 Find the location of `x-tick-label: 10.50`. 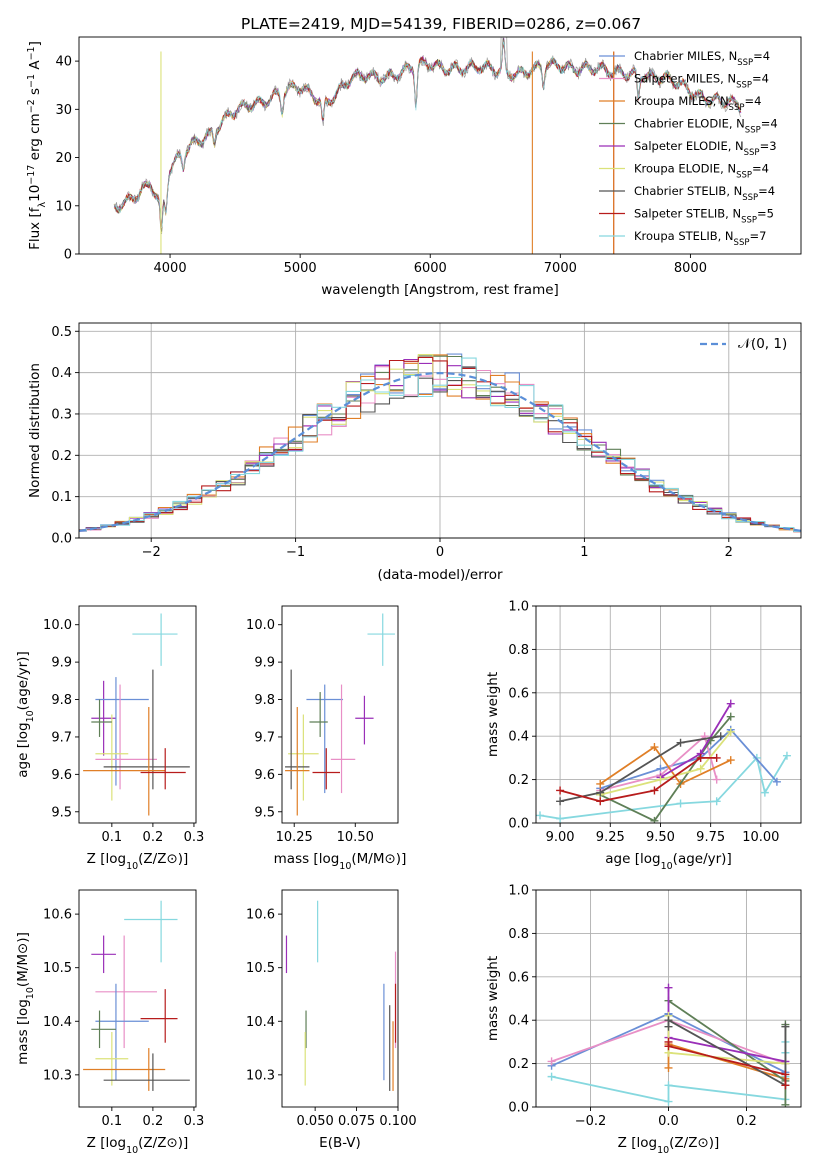

x-tick-label: 10.50 is located at coordinates (355, 837).